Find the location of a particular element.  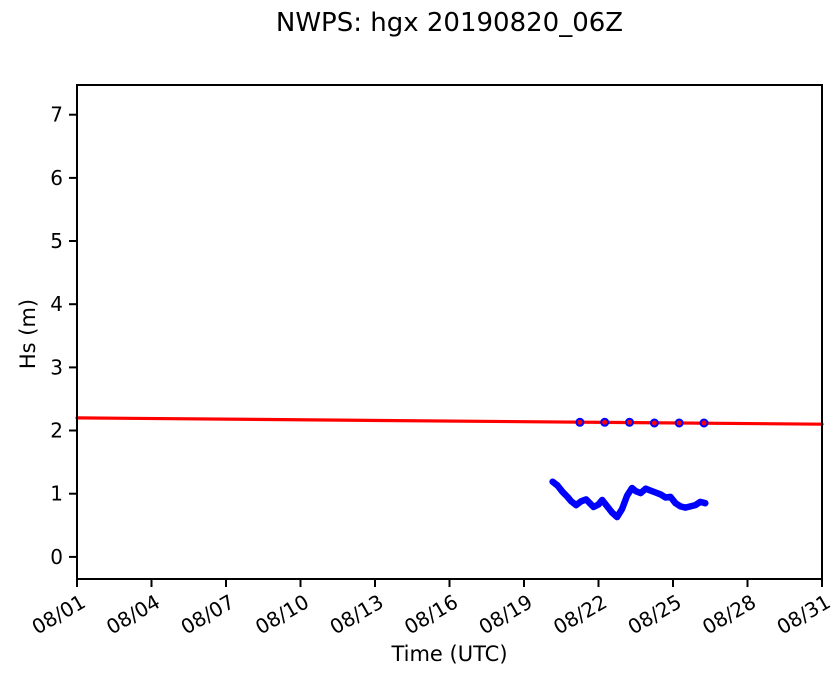

x-tick-label: 08/25 is located at coordinates (655, 615).